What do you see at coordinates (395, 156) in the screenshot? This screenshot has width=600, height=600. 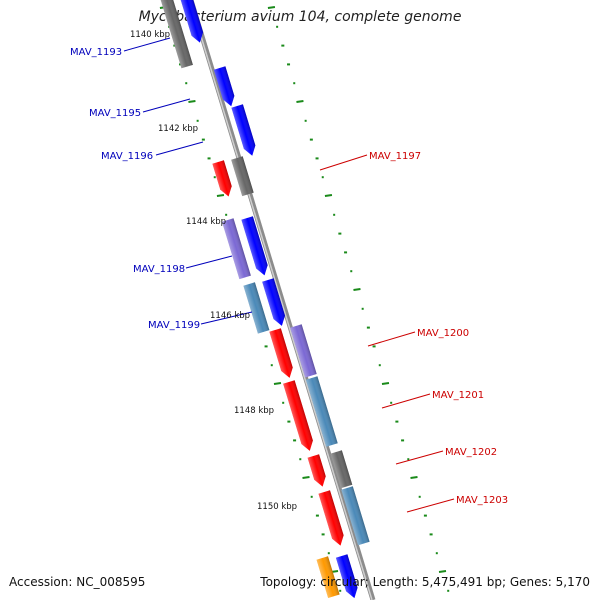 I see `gene-label-mav-1197: MAV_1197` at bounding box center [395, 156].